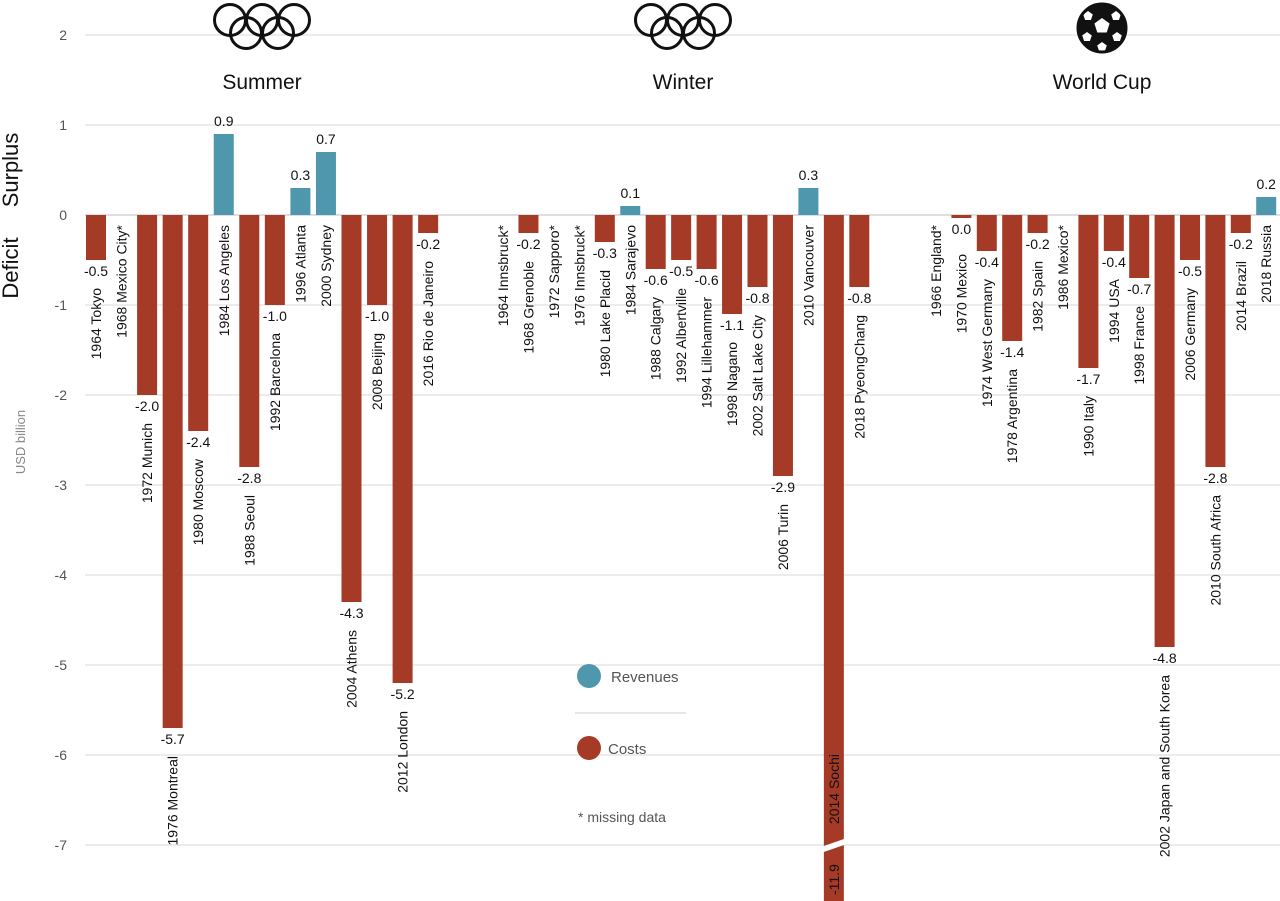 This screenshot has width=1280, height=901. I want to click on event-label: 2004 Athens, so click(352, 669).